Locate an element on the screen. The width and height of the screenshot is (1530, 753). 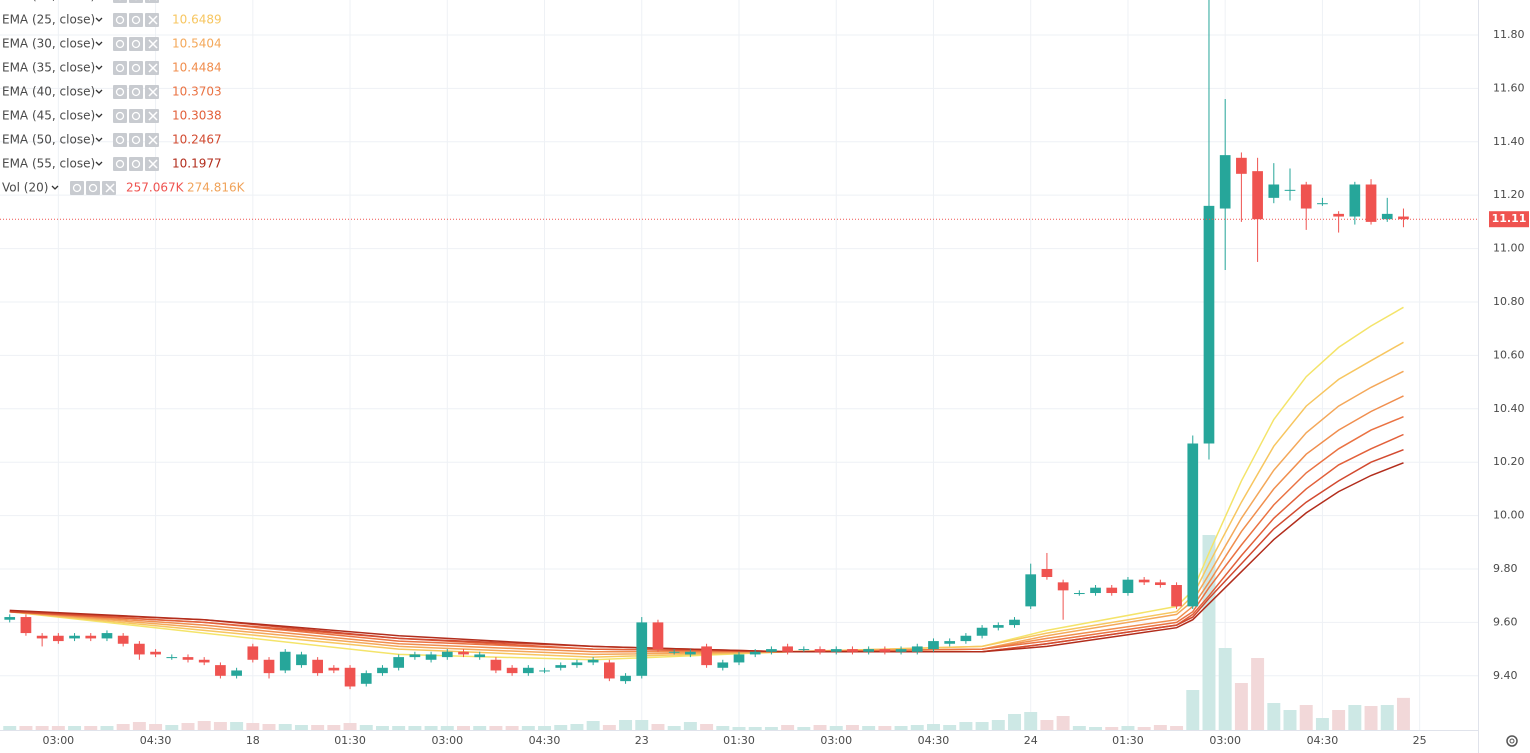
y-tick-label: 11.40 is located at coordinates (1509, 141).